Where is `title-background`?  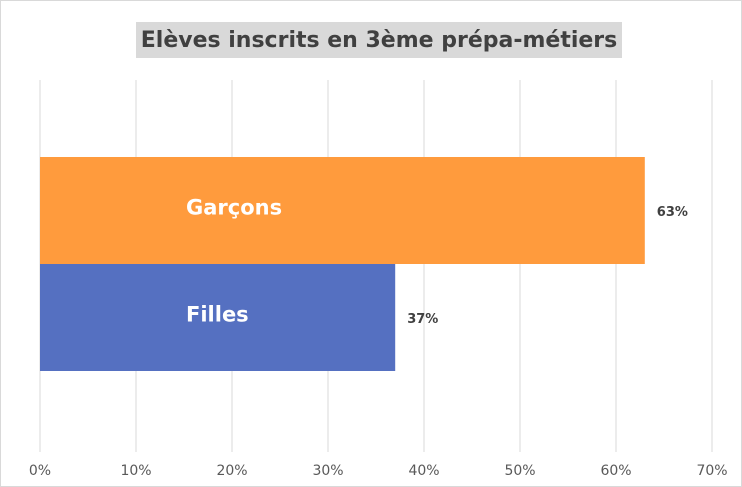
title-background is located at coordinates (379, 40).